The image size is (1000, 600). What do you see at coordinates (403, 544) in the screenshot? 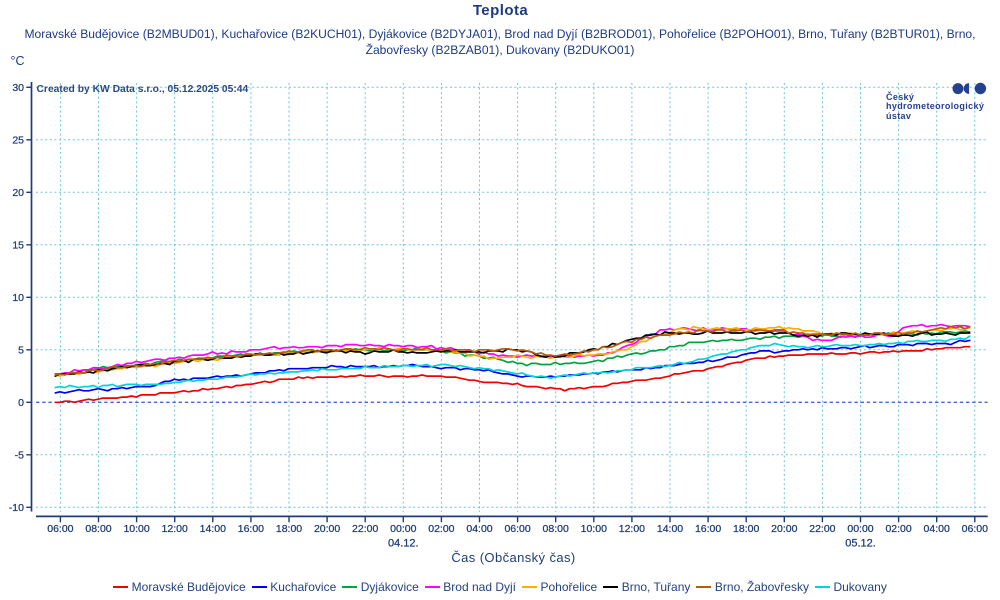
I see `svg-text: 04.12.` at bounding box center [403, 544].